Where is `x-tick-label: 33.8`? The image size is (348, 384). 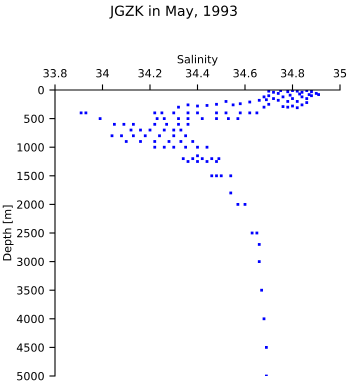
x-tick-label: 33.8 is located at coordinates (55, 73).